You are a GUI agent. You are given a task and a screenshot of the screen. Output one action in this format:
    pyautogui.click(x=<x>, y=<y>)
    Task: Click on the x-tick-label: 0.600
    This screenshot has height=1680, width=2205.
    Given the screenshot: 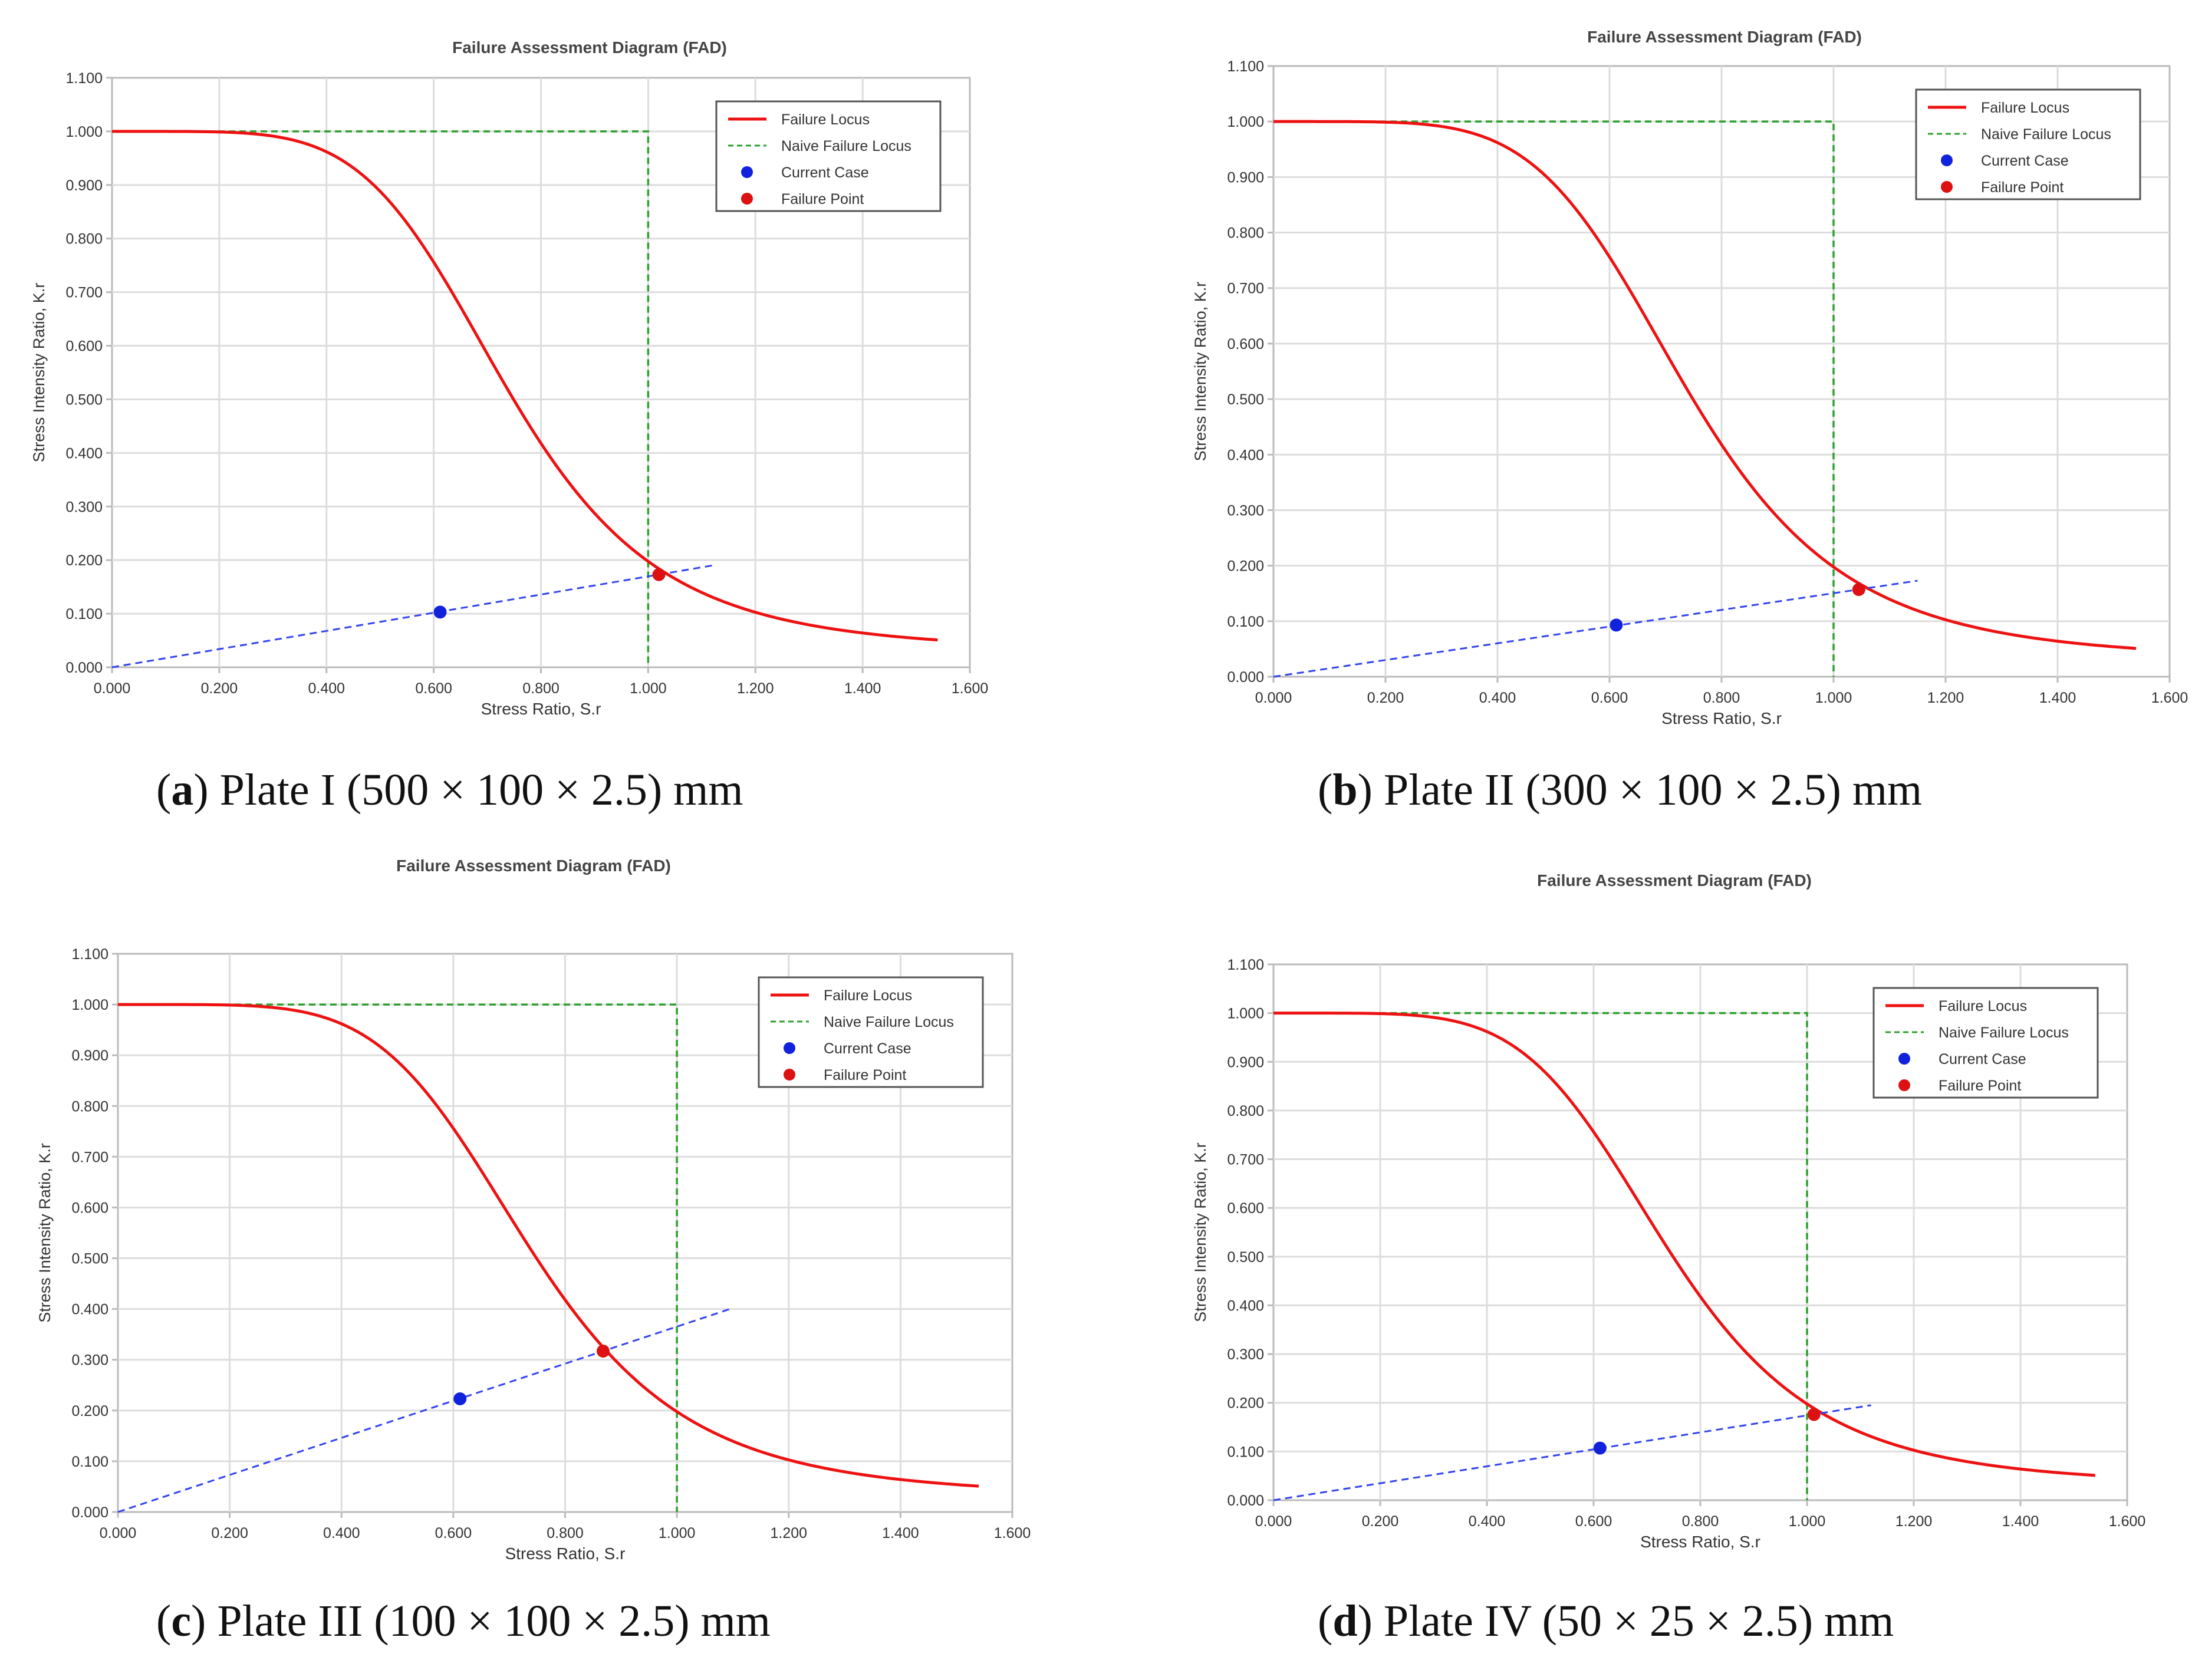 What is the action you would take?
    pyautogui.click(x=434, y=688)
    